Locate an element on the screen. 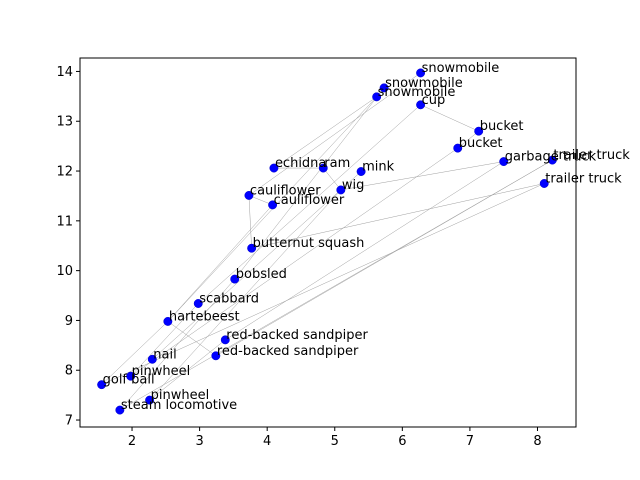 Image resolution: width=640 pixels, height=480 pixels. point-label: scabbard is located at coordinates (229, 299).